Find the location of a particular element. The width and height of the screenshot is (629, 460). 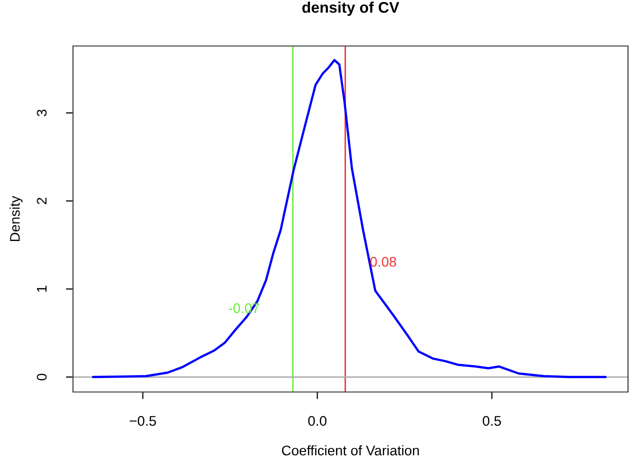

y-axis-title: Density is located at coordinates (16, 219).